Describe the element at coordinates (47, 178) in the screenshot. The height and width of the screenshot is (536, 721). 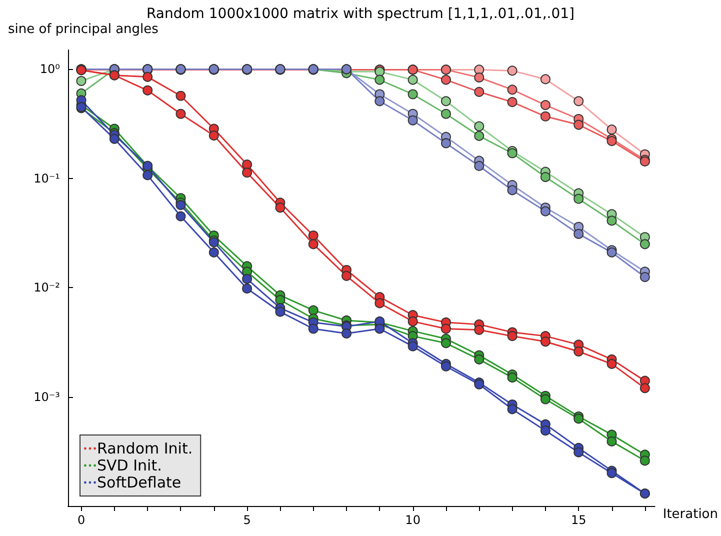
I see `y-tick-label: 10⁻¹` at that location.